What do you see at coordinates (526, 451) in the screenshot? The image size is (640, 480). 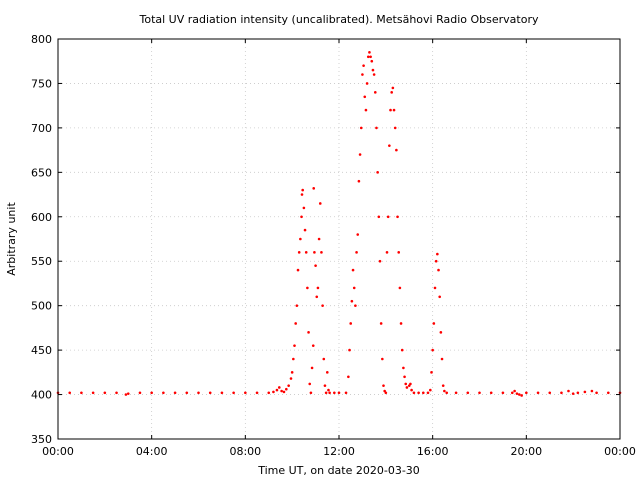 I see `x-tick-label: 20:00` at bounding box center [526, 451].